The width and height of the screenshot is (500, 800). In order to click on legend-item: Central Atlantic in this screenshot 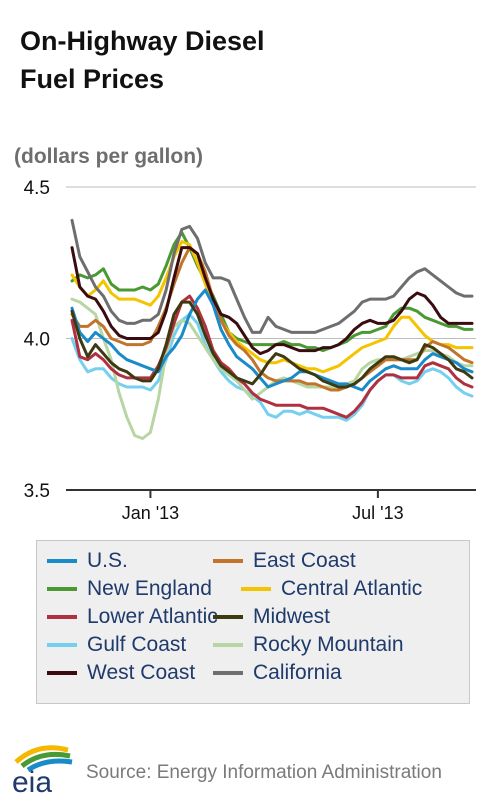, I will do `click(331, 589)`.